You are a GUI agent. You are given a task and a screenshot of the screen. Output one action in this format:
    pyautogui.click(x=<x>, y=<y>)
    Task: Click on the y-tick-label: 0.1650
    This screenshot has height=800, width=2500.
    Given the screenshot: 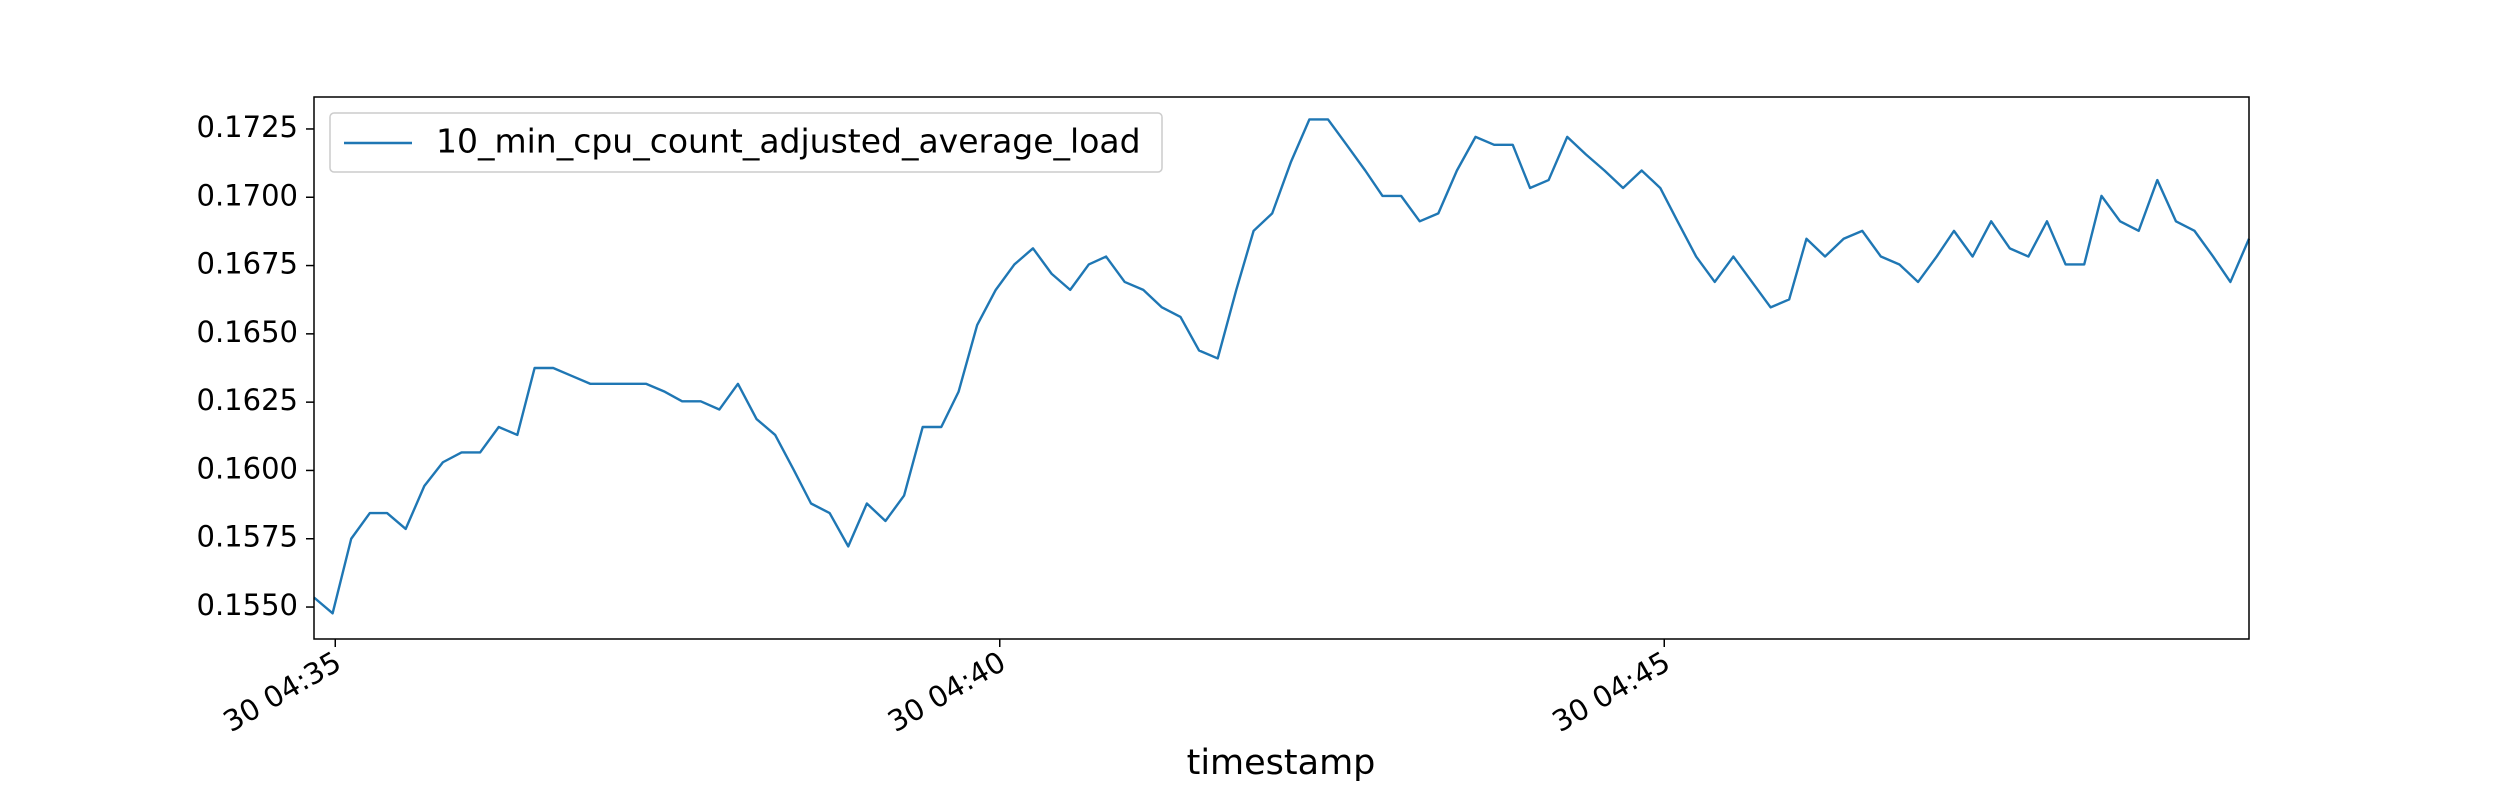 What is the action you would take?
    pyautogui.click(x=247, y=332)
    